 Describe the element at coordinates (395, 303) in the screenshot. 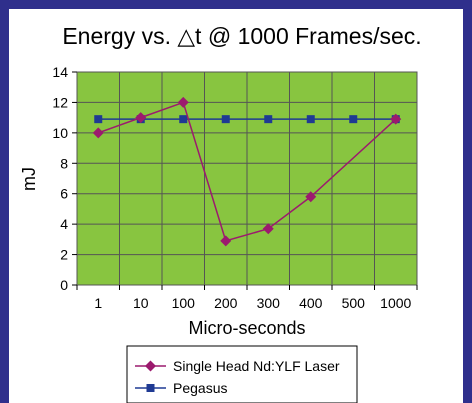

I see `x-tick-label: 1000` at that location.